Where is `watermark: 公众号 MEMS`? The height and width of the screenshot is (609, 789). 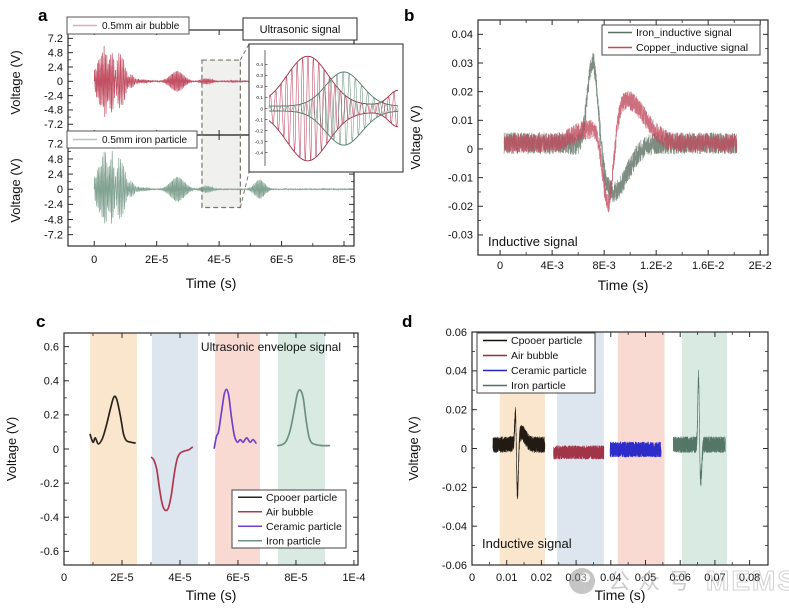
watermark: 公众号 MEMS is located at coordinates (679, 580).